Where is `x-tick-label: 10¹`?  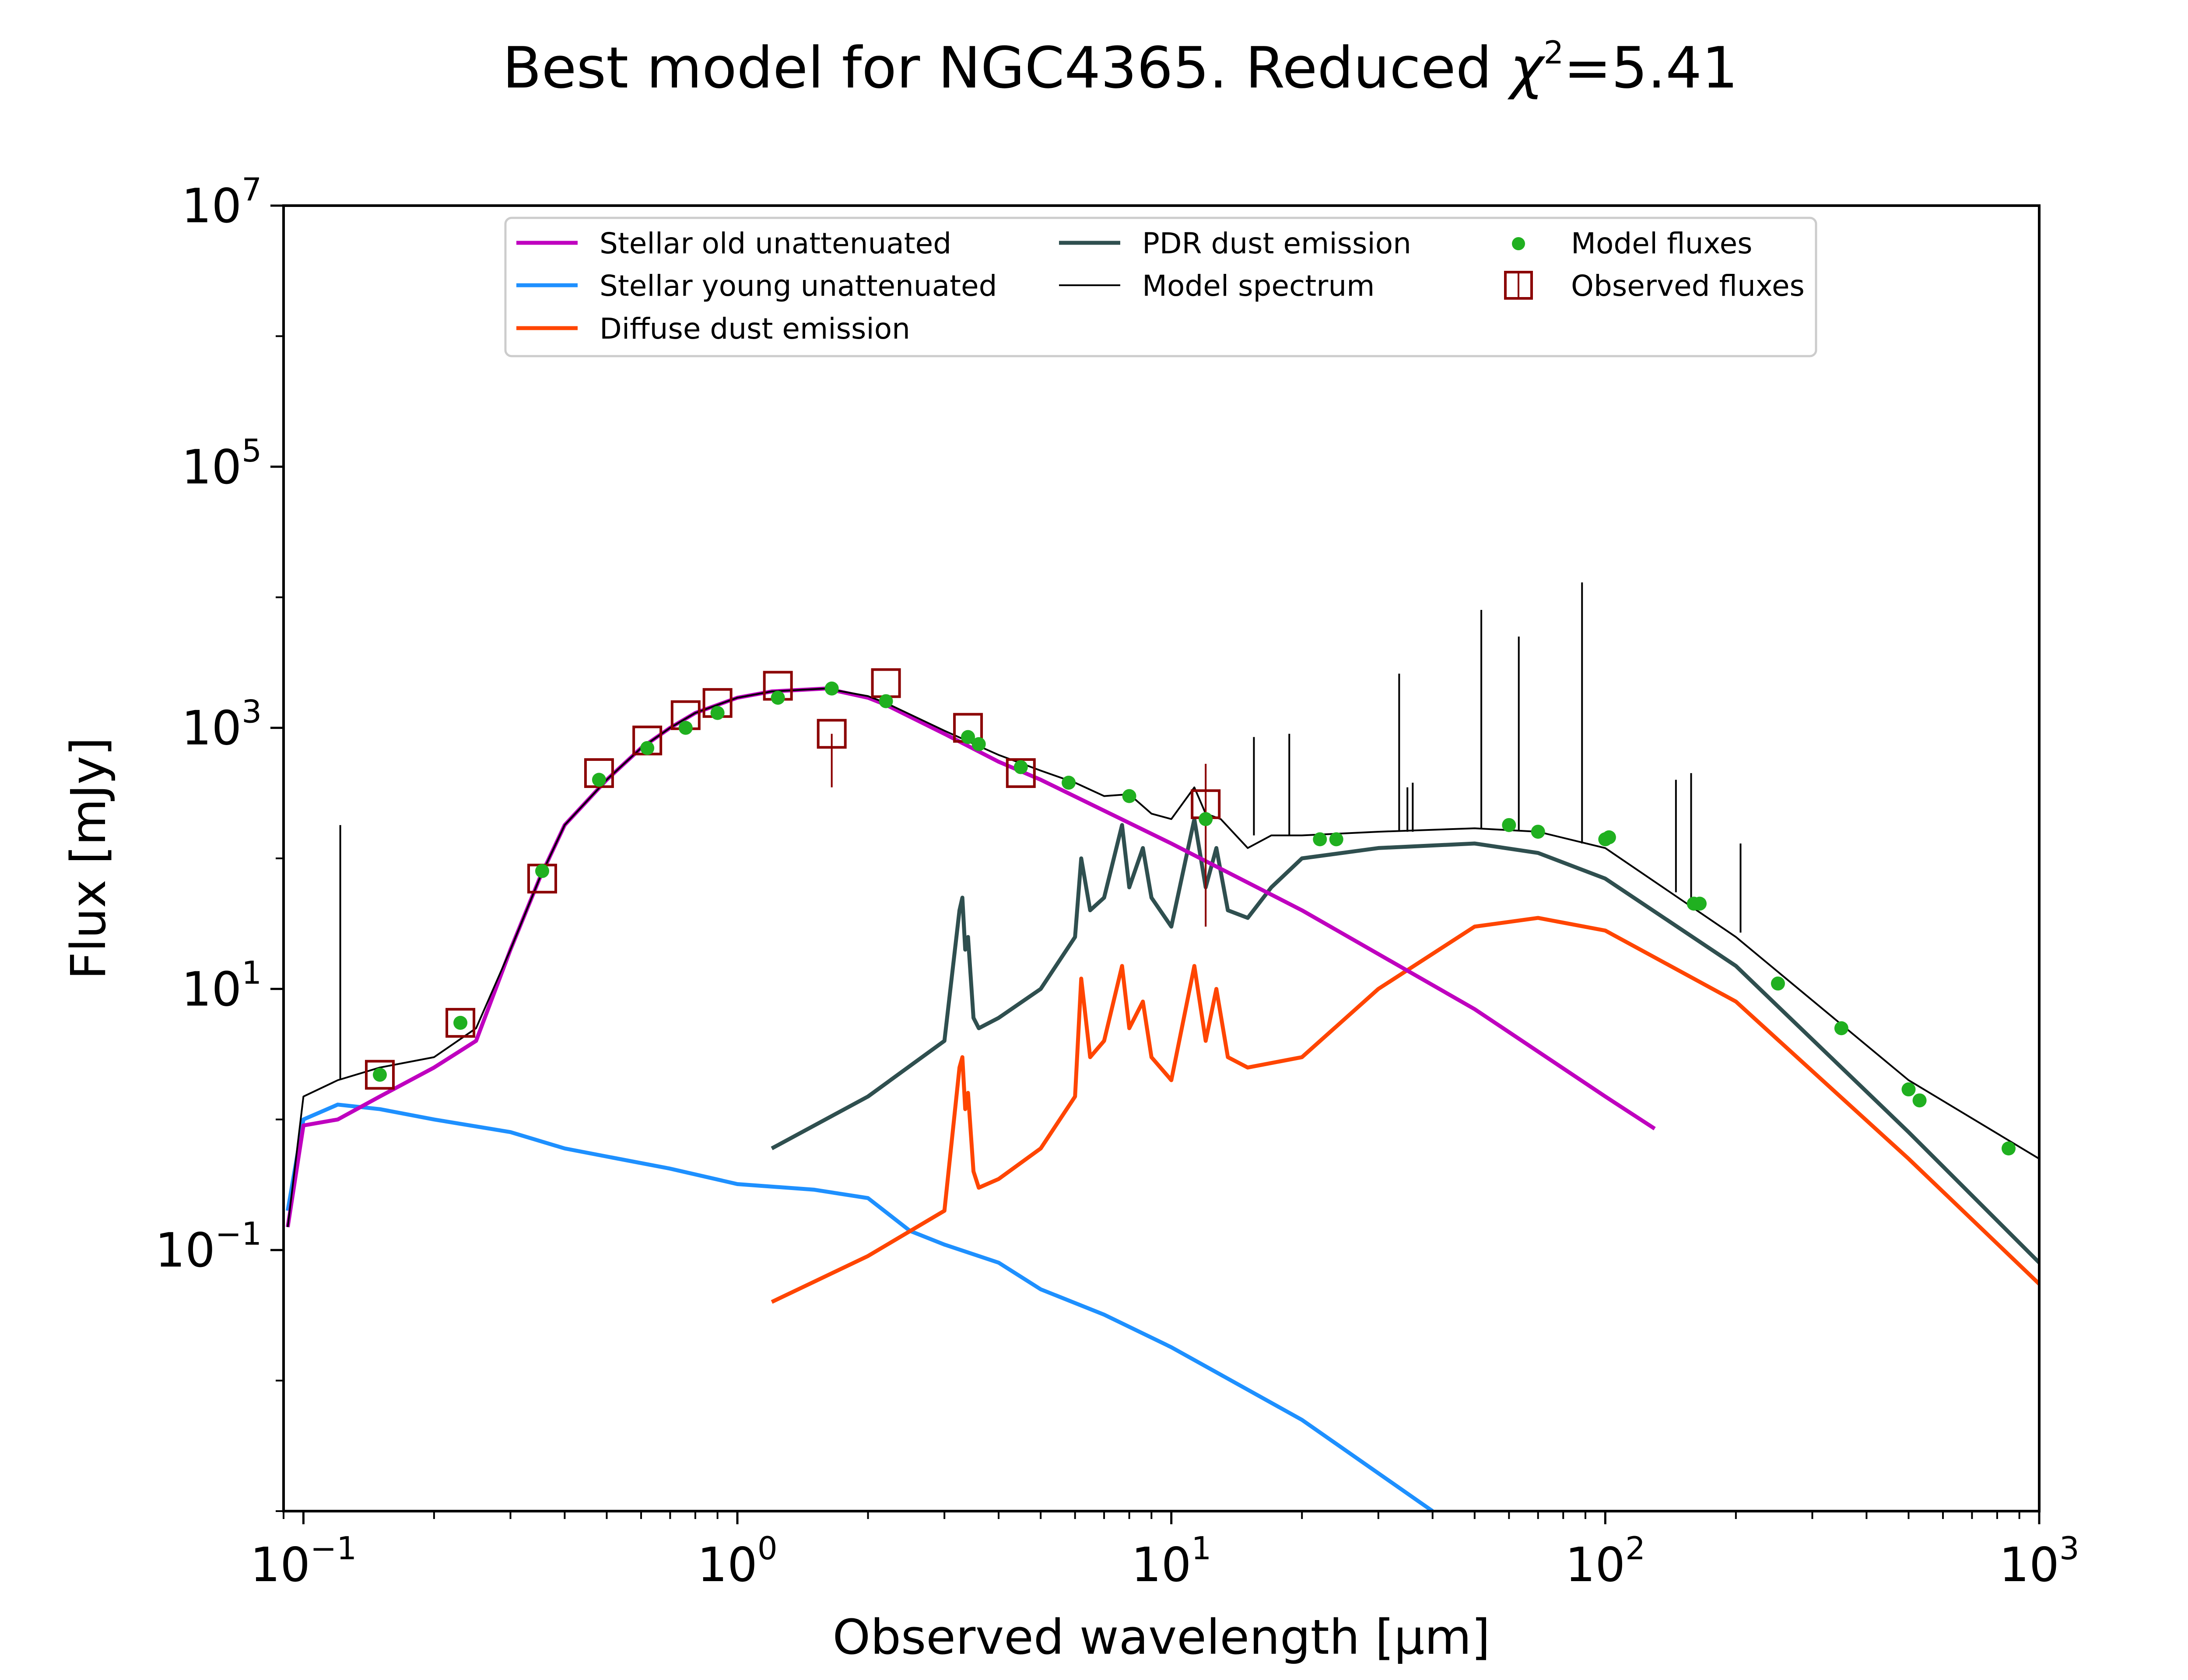 x-tick-label: 10¹ is located at coordinates (1171, 1561).